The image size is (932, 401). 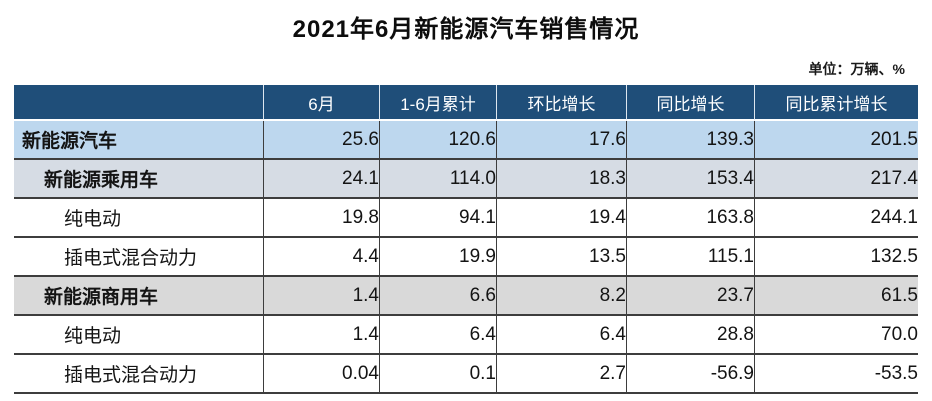 I want to click on cell-value: 18.3, so click(x=561, y=179).